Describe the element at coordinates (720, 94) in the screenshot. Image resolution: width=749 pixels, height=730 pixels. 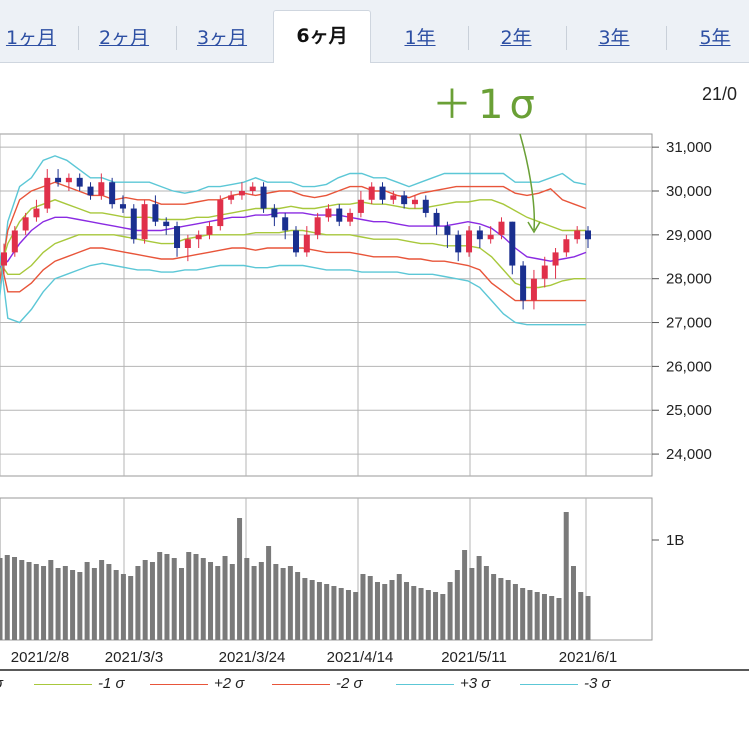
I see `date-label: 21/0` at that location.